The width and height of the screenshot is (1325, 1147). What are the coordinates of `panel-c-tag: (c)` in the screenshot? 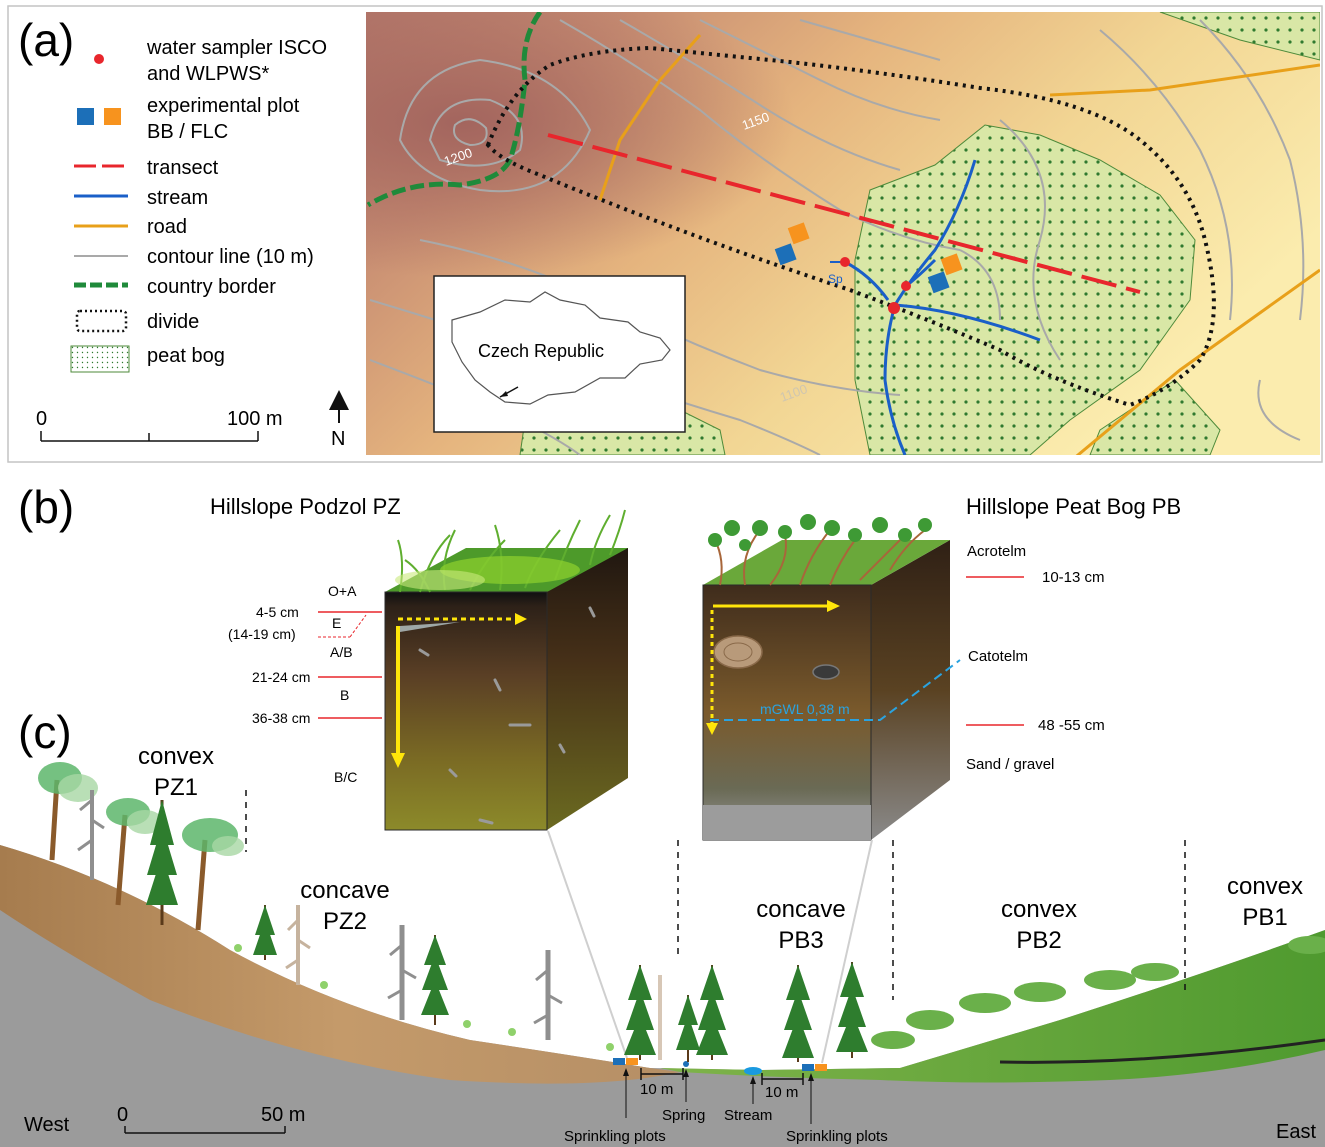 It's located at (45, 732).